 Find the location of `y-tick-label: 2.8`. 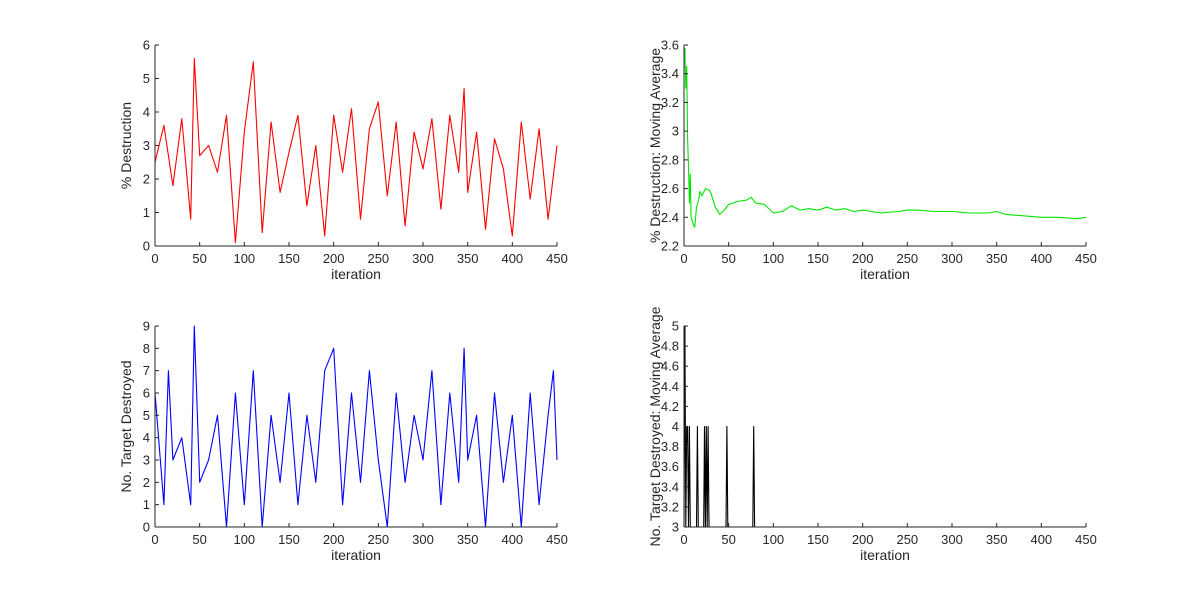

y-tick-label: 2.8 is located at coordinates (670, 159).